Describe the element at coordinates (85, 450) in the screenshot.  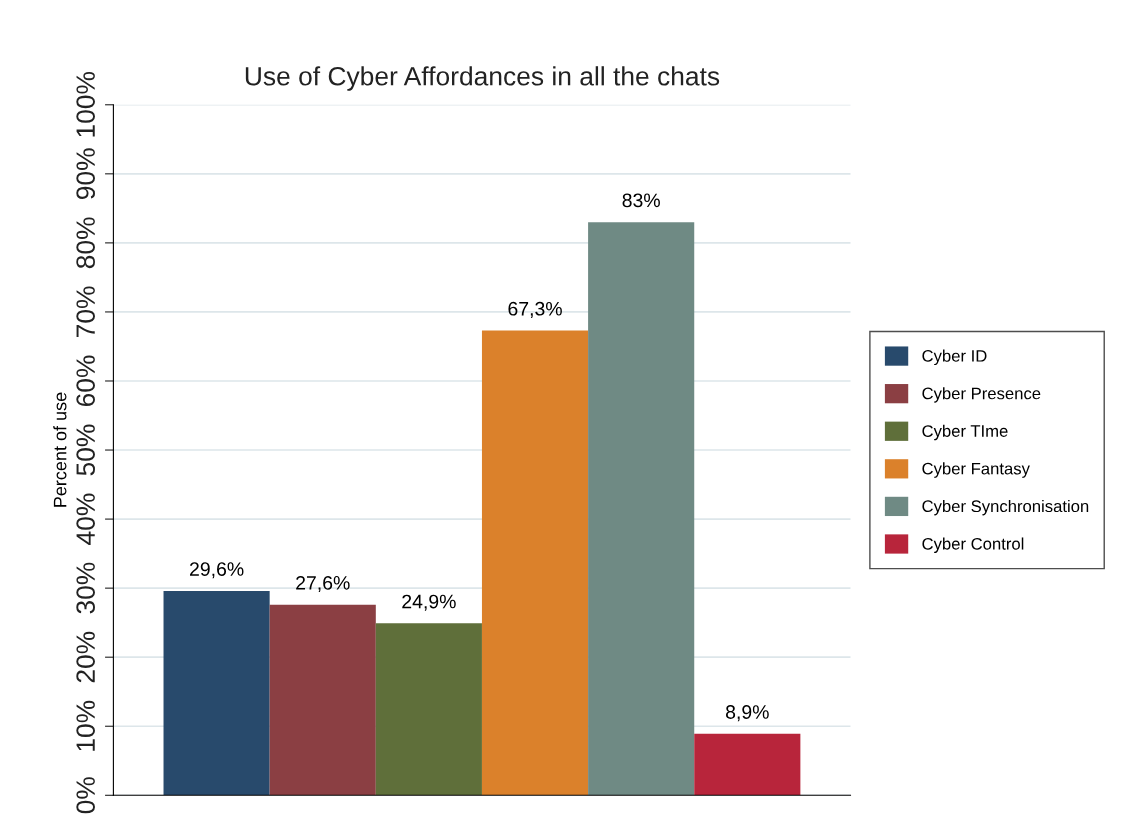
I see `y-tick-label: 50%` at that location.